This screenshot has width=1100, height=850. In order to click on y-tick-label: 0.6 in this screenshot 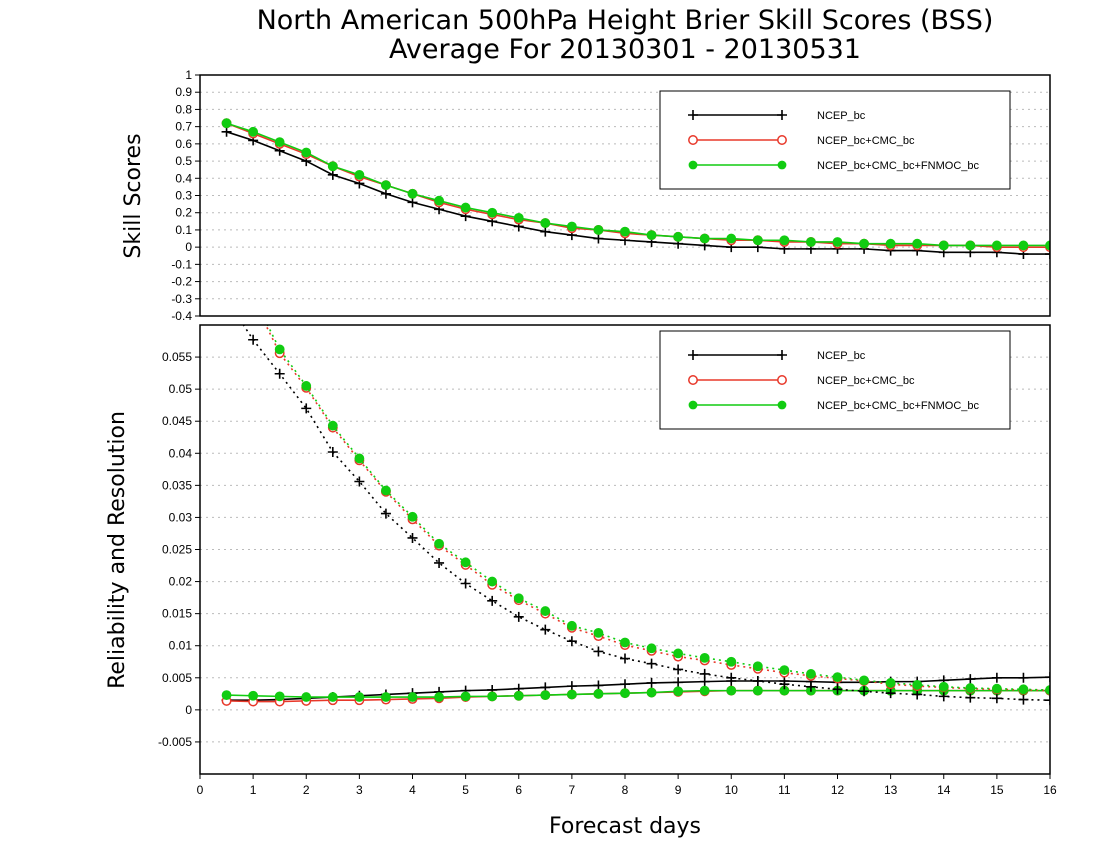, I will do `click(183, 144)`.